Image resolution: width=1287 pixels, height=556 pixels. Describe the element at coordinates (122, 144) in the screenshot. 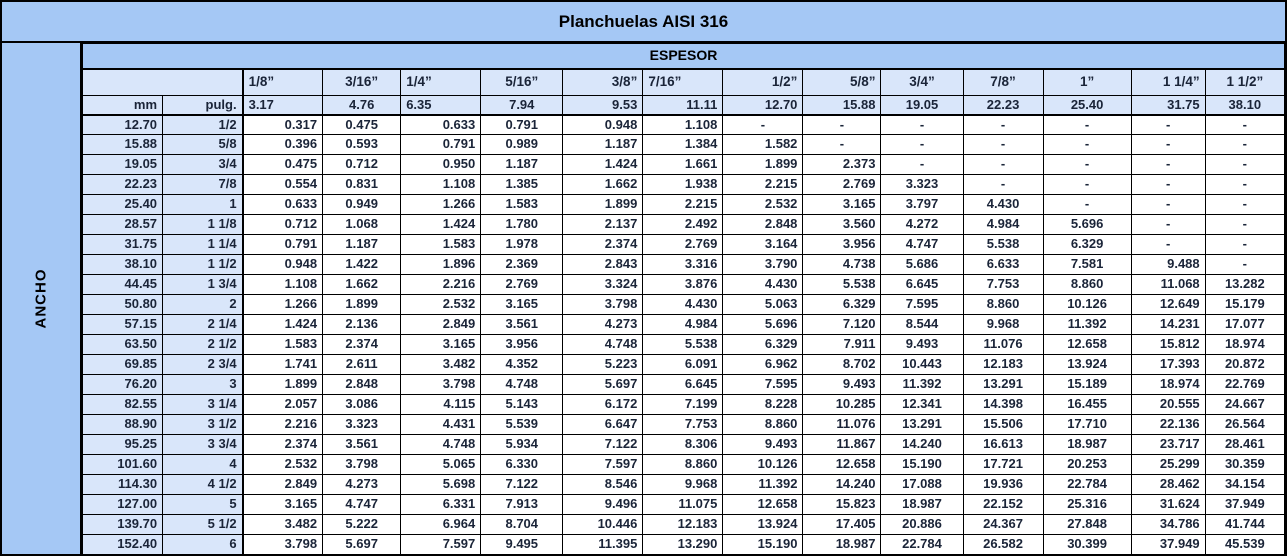

I see `ancho-mm-cell: 15.88` at that location.